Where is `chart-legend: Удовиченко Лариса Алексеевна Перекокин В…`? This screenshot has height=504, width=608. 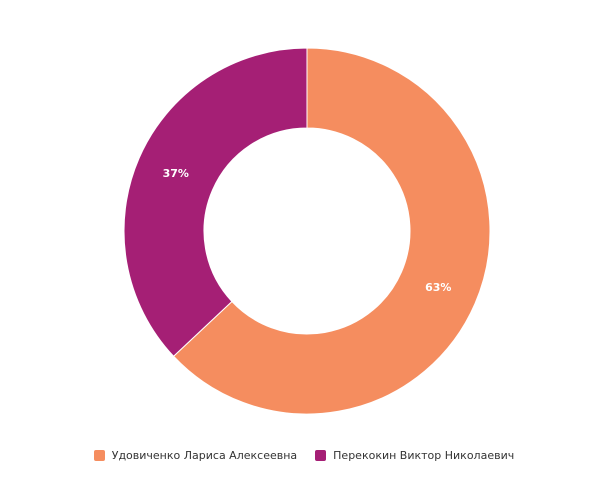
chart-legend: Удовиченко Лариса Алексеевна Перекокин В… is located at coordinates (304, 455).